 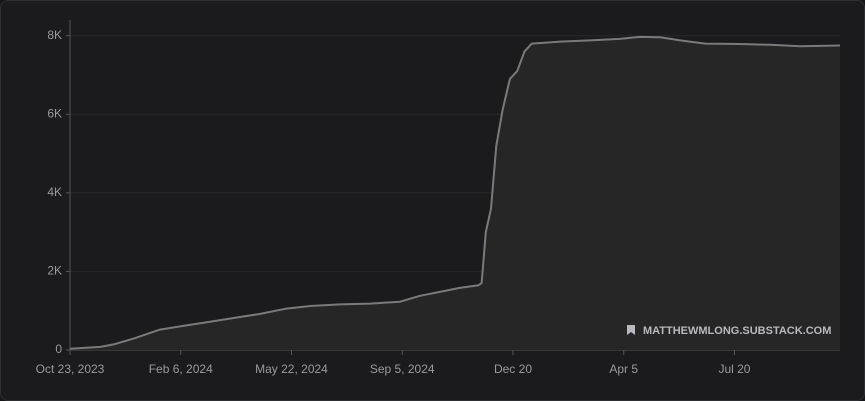 I want to click on y-tick-label: 4K, so click(x=54, y=192).